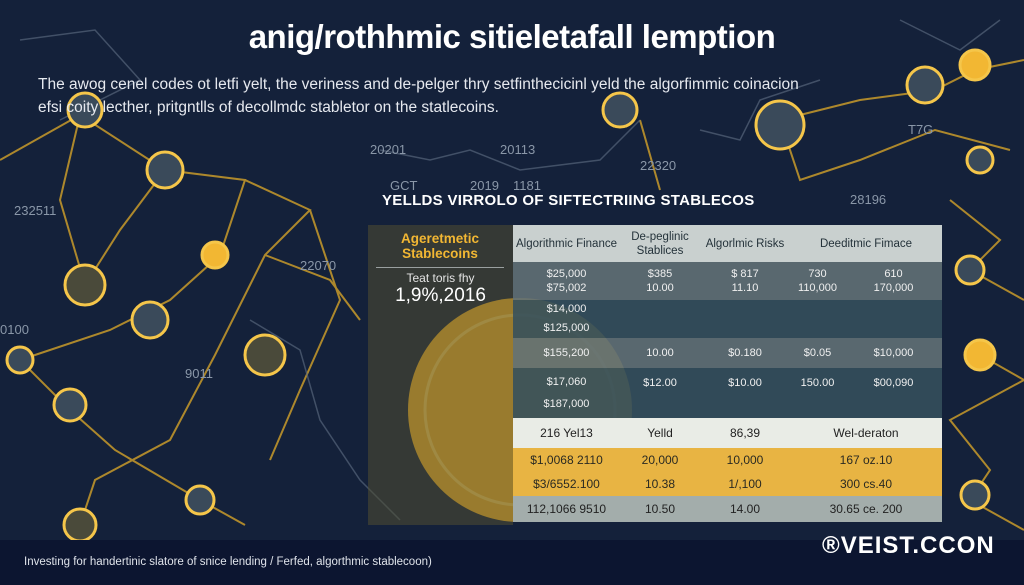 The image size is (1024, 585). Describe the element at coordinates (817, 353) in the screenshot. I see `cell: $0.05` at that location.